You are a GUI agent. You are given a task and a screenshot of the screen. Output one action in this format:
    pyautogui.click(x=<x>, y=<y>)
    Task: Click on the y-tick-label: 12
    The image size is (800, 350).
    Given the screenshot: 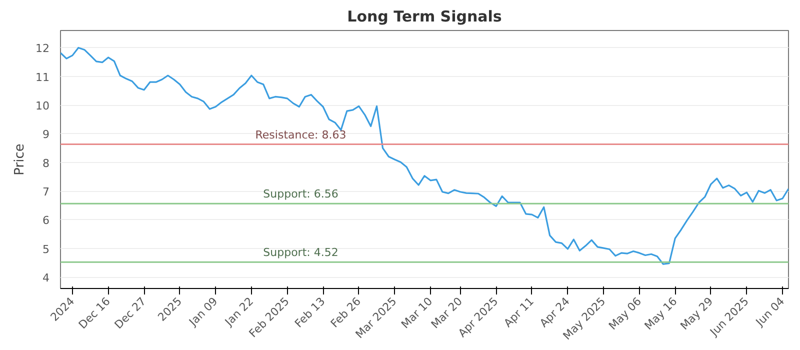 What is the action you would take?
    pyautogui.click(x=43, y=49)
    